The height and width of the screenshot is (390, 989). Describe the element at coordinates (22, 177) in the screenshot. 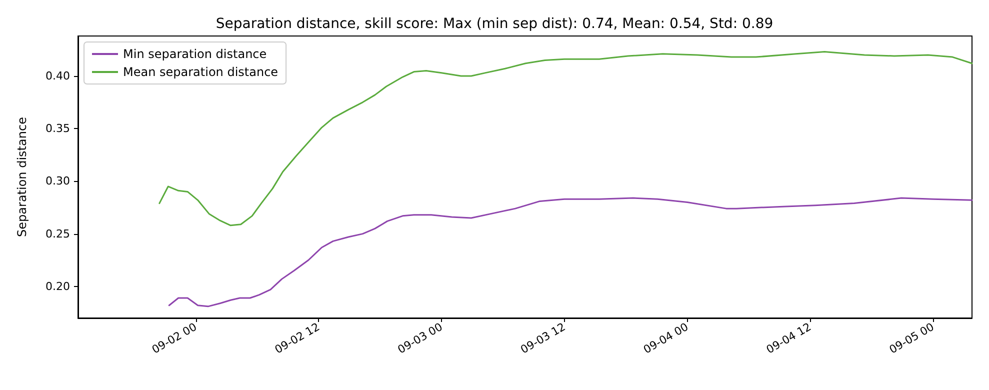

I see `y-axis-title: Separation distance` at that location.